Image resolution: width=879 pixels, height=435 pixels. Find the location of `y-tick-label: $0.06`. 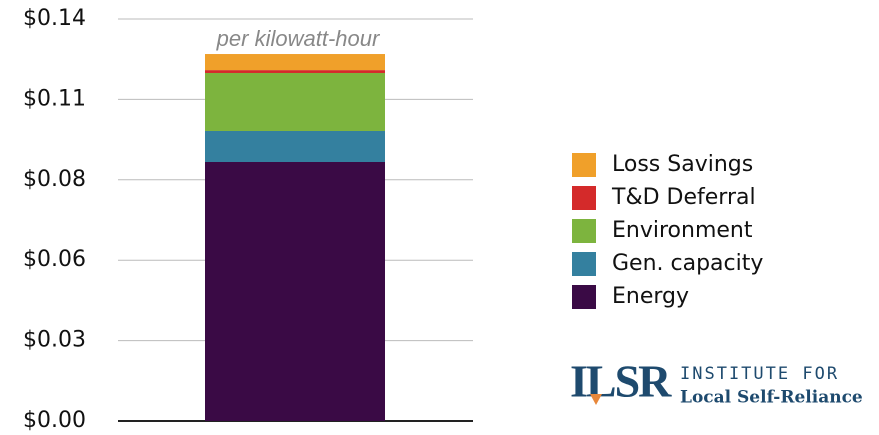

y-tick-label: $0.06 is located at coordinates (54, 259).